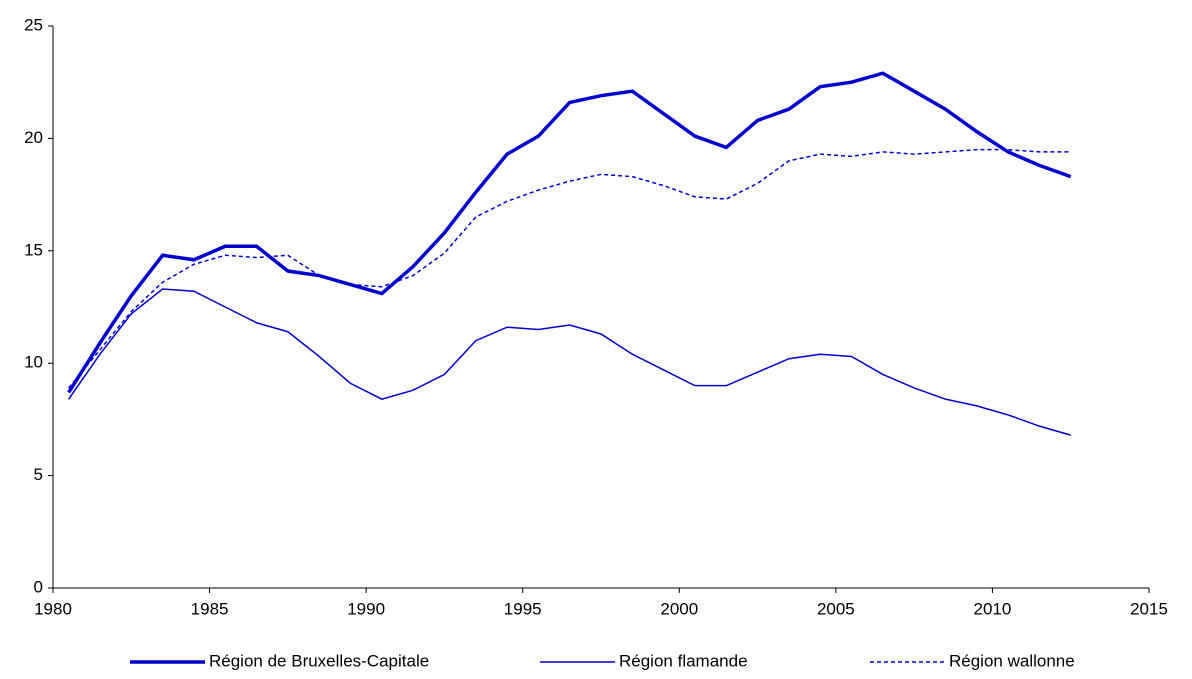 This screenshot has height=679, width=1192. What do you see at coordinates (836, 608) in the screenshot?
I see `x-tick-label: 2005` at bounding box center [836, 608].